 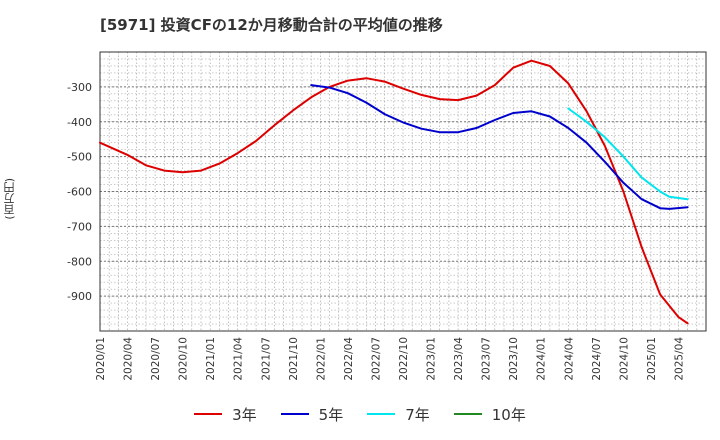 I want to click on legend-label: 7年, so click(x=417, y=414).